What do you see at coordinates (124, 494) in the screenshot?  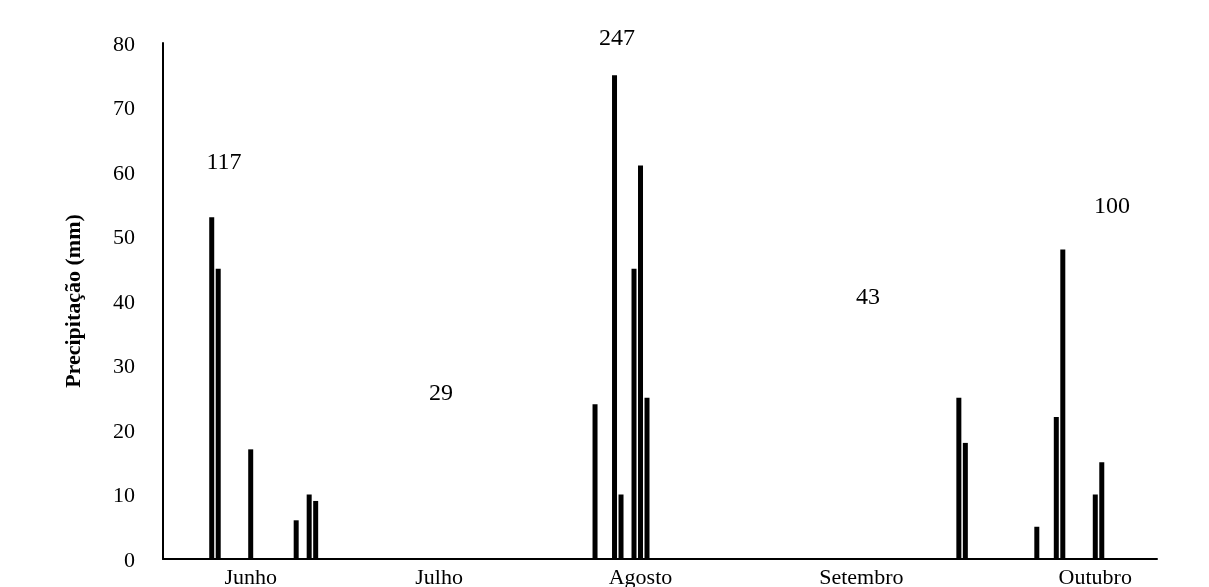 I see `y-tick-label: 10` at bounding box center [124, 494].